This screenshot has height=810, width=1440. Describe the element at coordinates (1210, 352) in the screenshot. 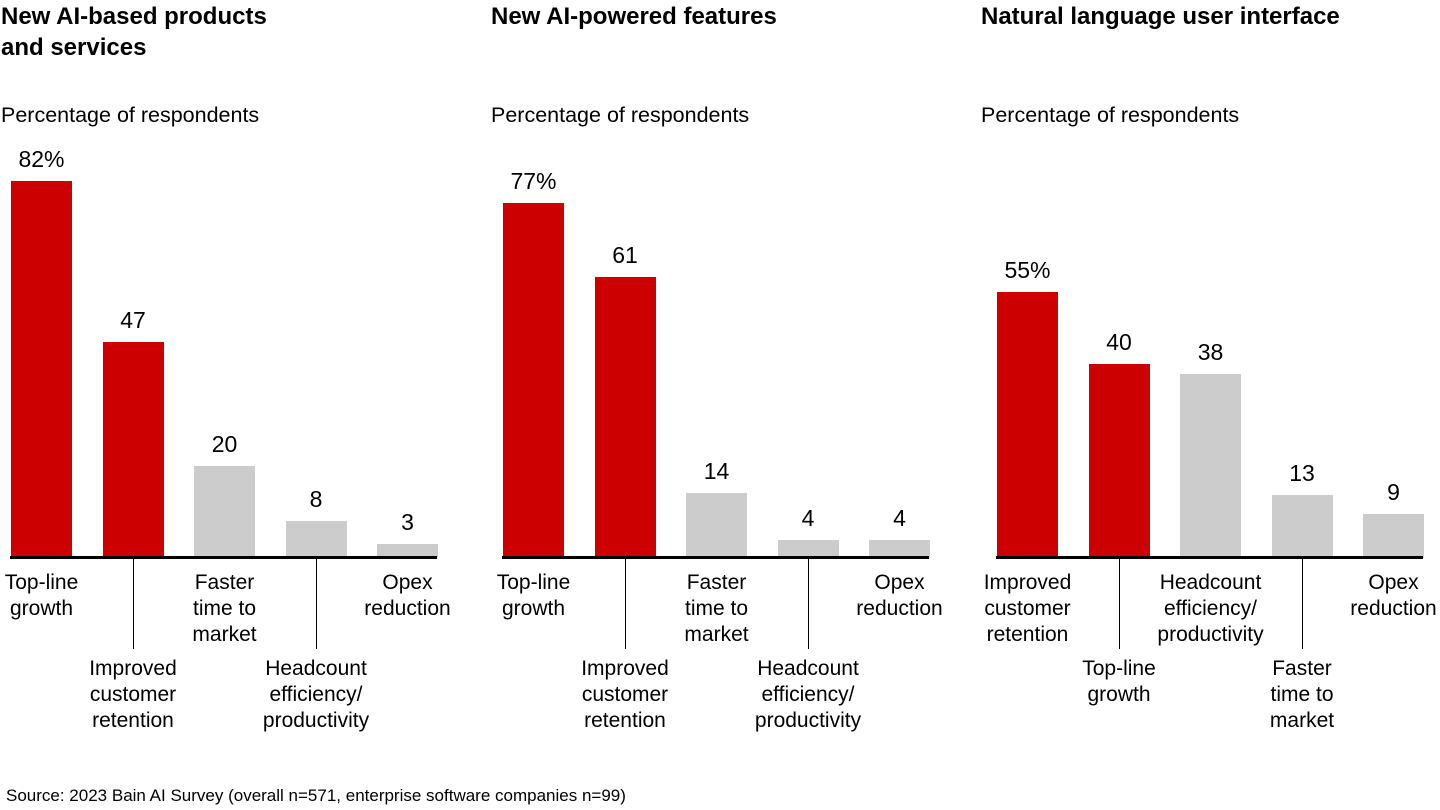

I see `bar-value-label: 38` at that location.